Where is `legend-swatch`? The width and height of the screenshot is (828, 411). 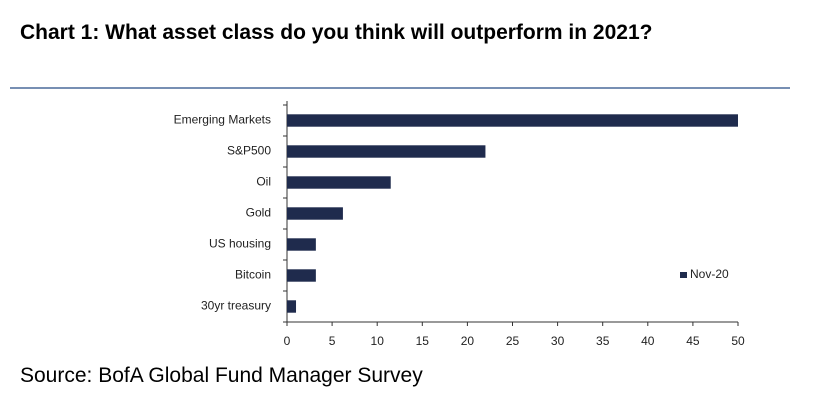 legend-swatch is located at coordinates (683, 275).